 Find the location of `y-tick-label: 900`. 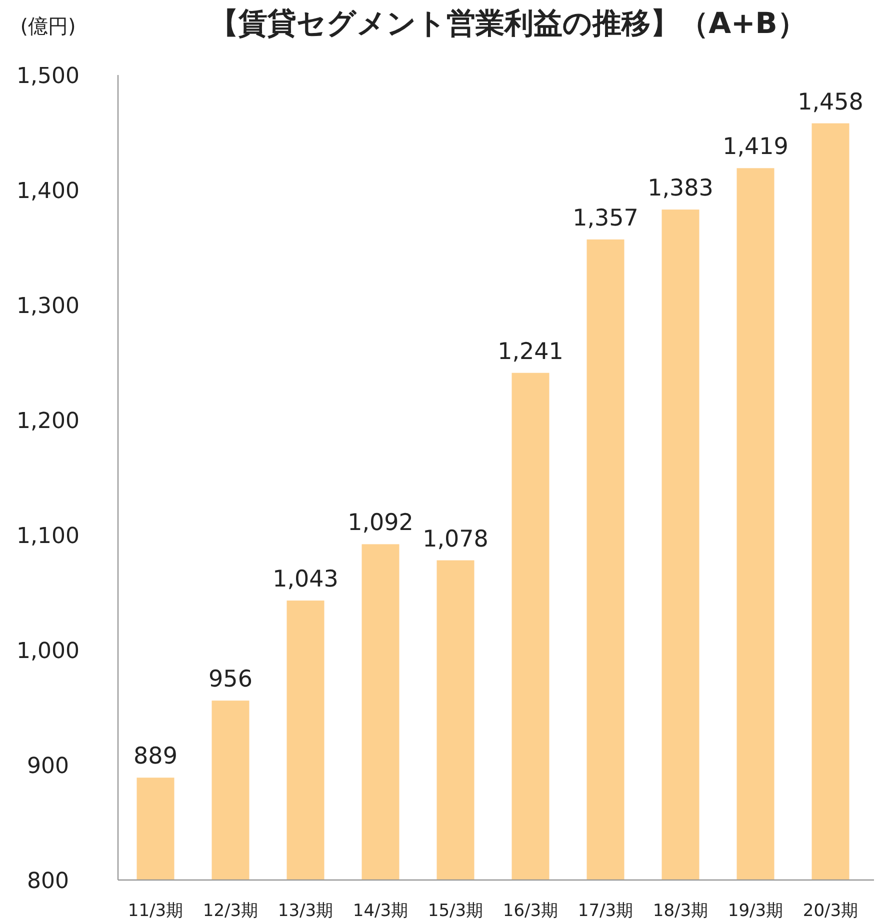

y-tick-label: 900 is located at coordinates (48, 766).